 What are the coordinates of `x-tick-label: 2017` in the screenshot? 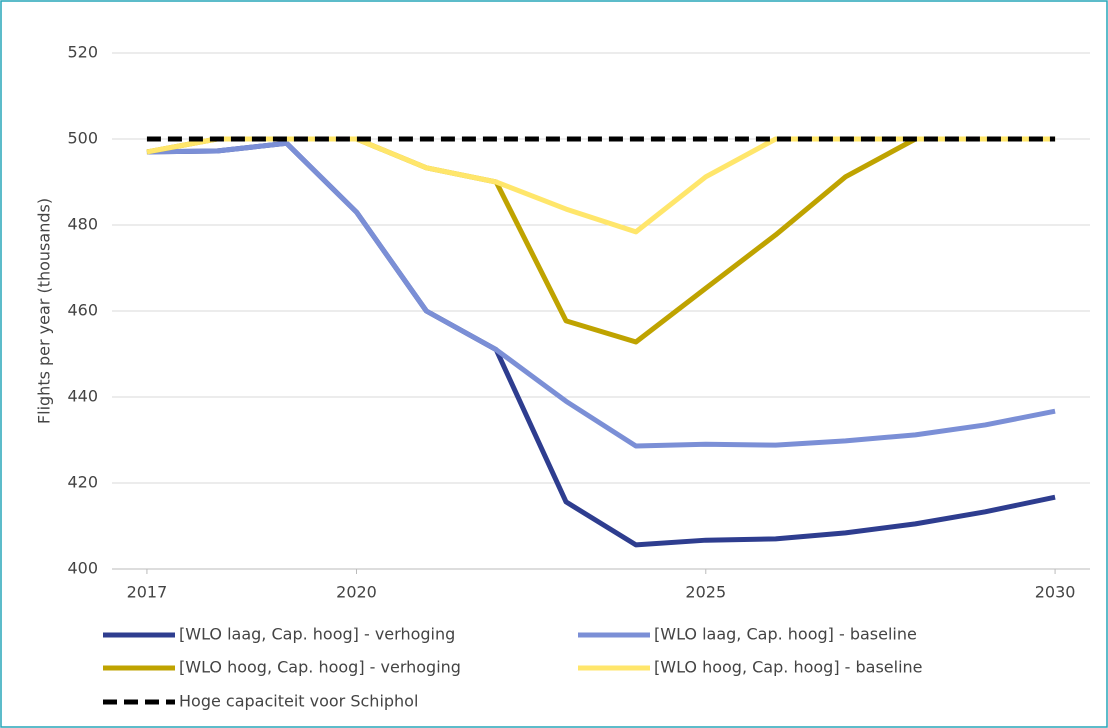 It's located at (147, 592).